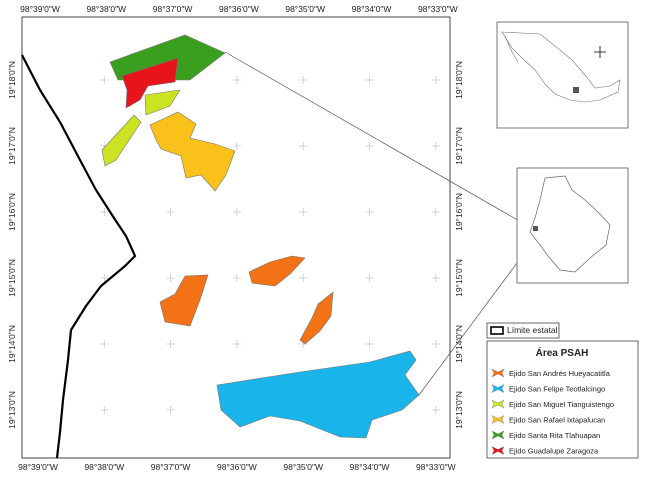 The height and width of the screenshot is (480, 645). Describe the element at coordinates (12, 278) in the screenshot. I see `left-coord-label: 19°15'0"N` at that location.